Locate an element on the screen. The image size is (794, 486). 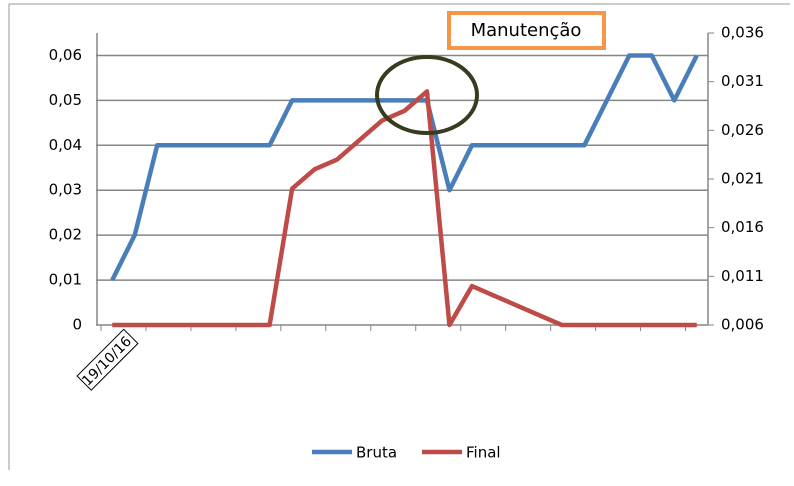
highlight-circle is located at coordinates (427, 95).